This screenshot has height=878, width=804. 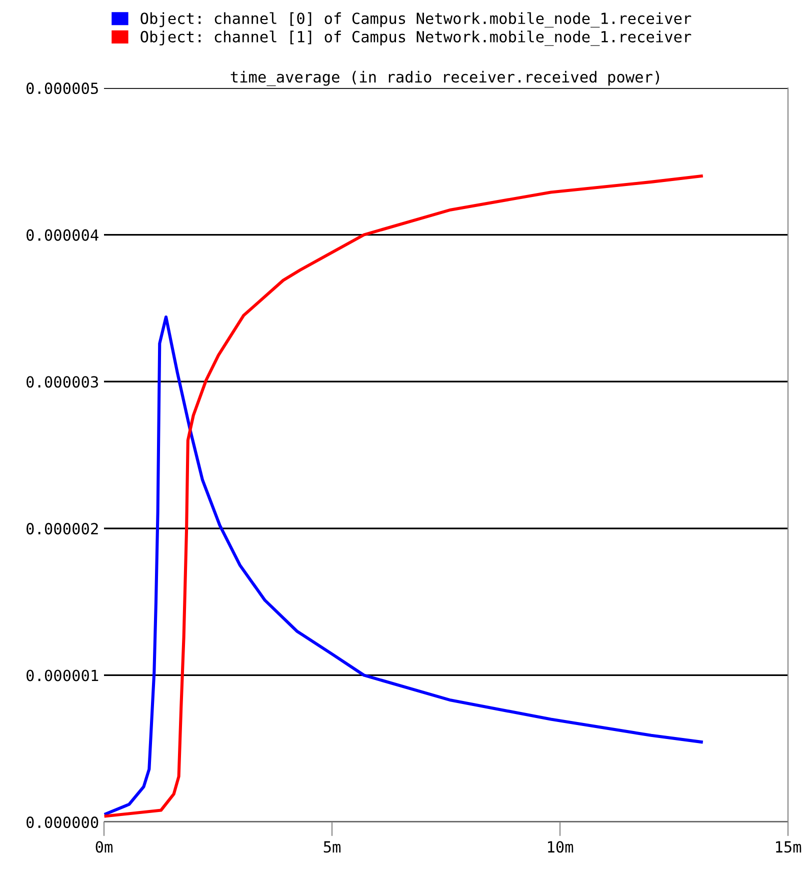 I want to click on y-tick-label: 0.000002, so click(x=62, y=528).